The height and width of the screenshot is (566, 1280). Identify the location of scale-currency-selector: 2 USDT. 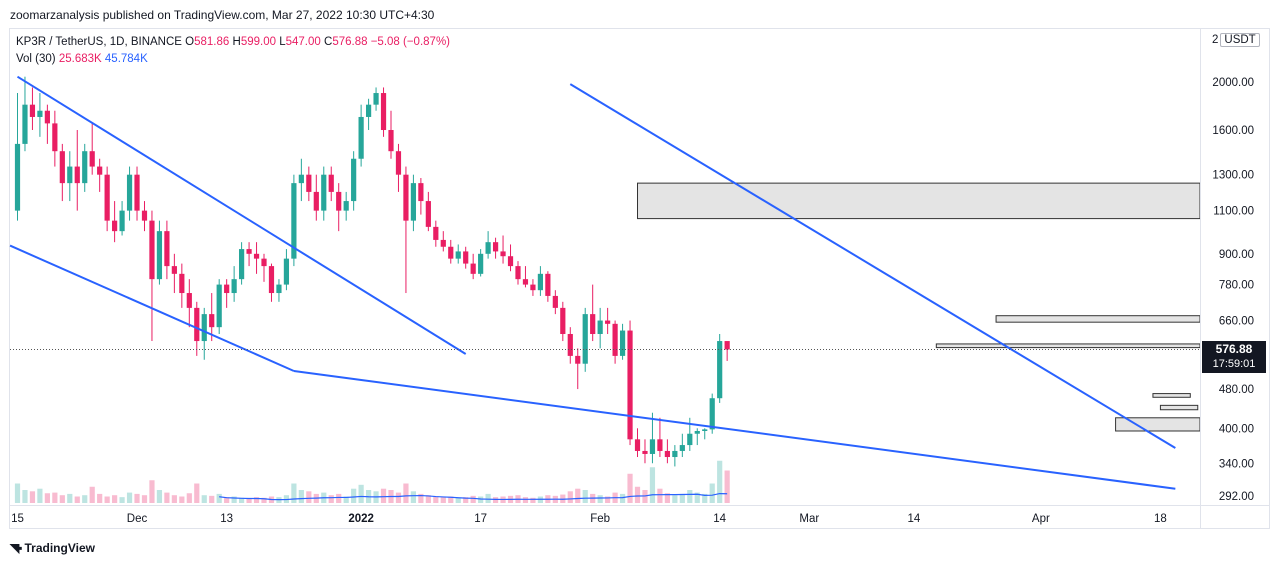
(1236, 40).